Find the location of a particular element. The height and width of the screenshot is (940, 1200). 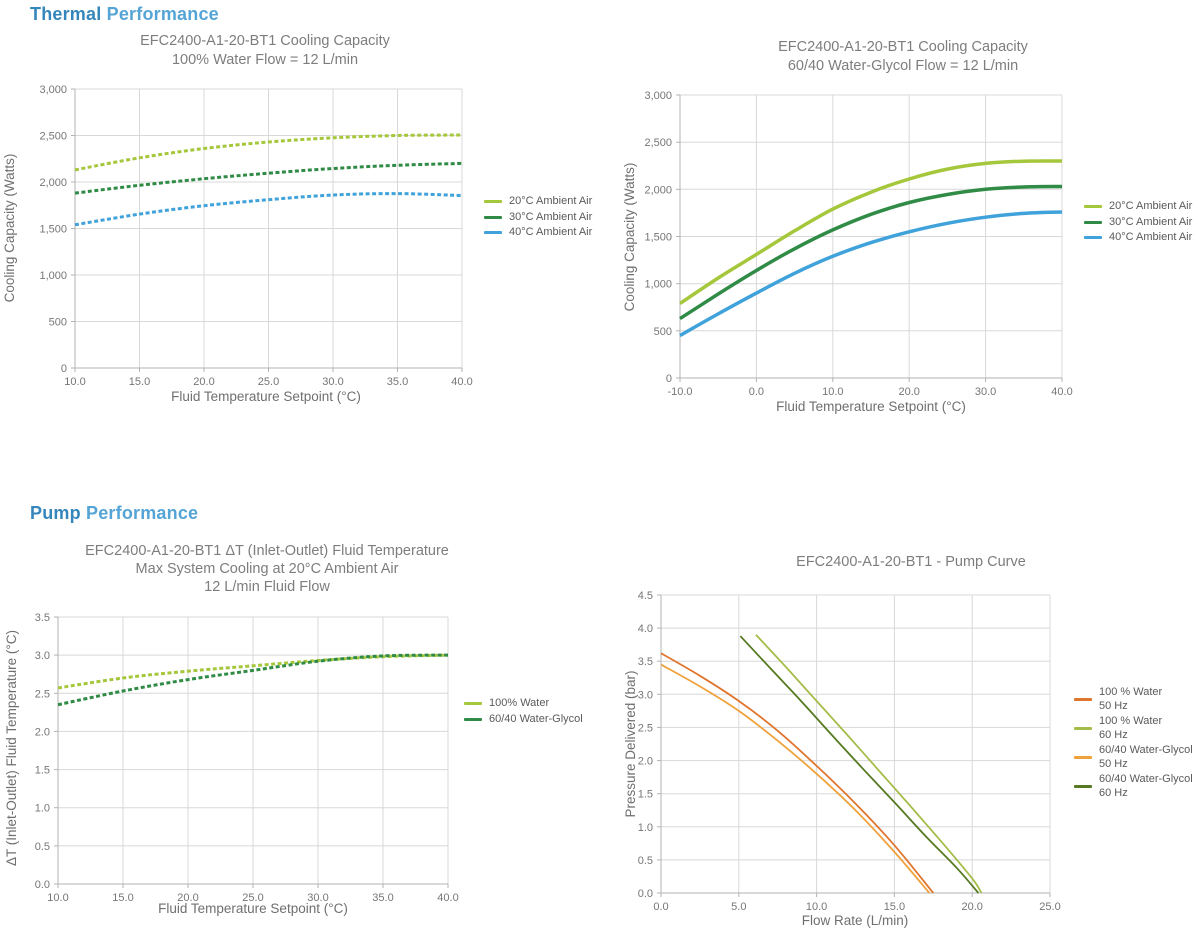

chart2-title-line2: 60/40 Water-Glycol Flow = 12 L/min is located at coordinates (903, 66).